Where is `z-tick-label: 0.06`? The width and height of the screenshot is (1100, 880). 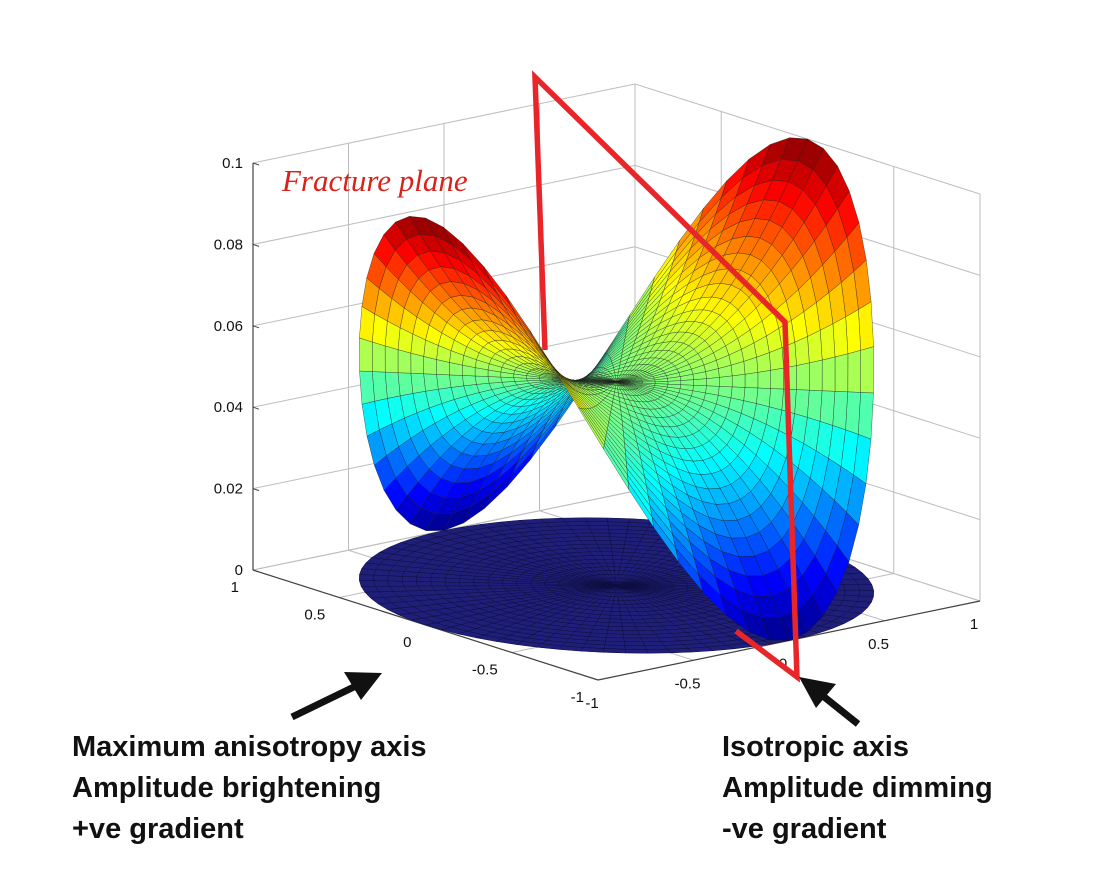 z-tick-label: 0.06 is located at coordinates (228, 326).